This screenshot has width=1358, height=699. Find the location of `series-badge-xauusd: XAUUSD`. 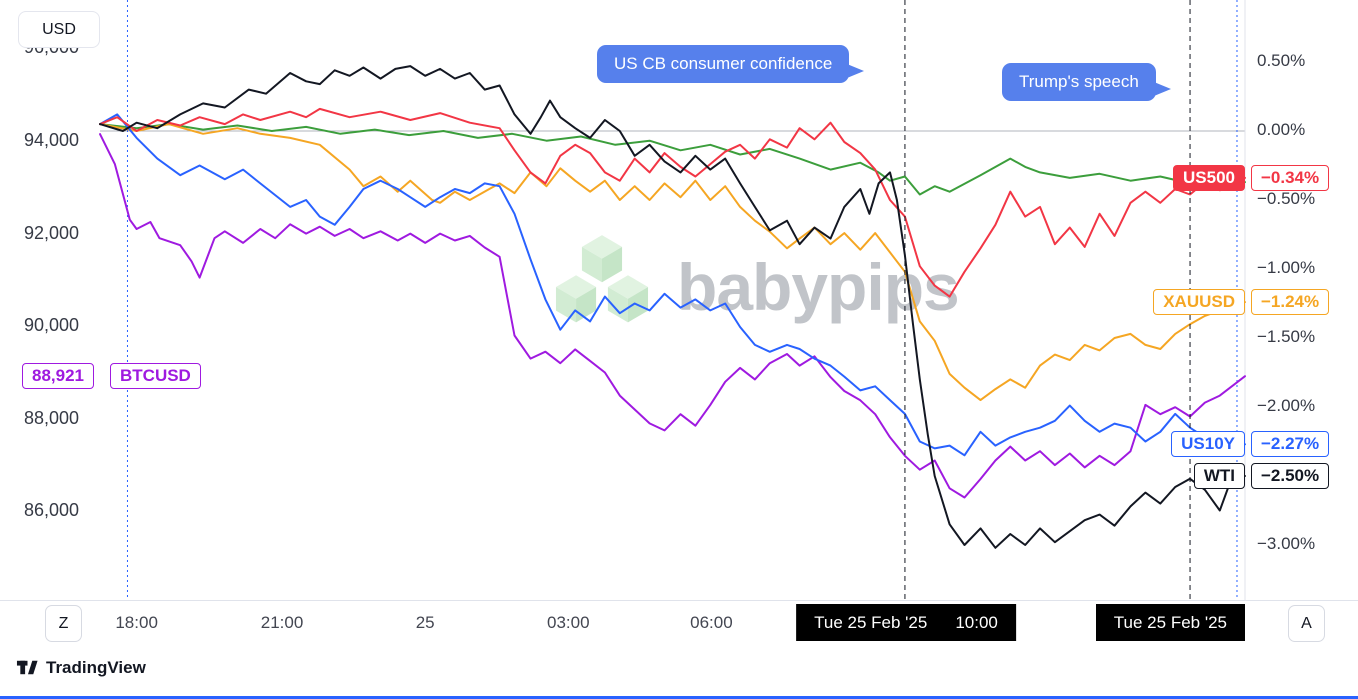

series-badge-xauusd: XAUUSD is located at coordinates (1199, 302).